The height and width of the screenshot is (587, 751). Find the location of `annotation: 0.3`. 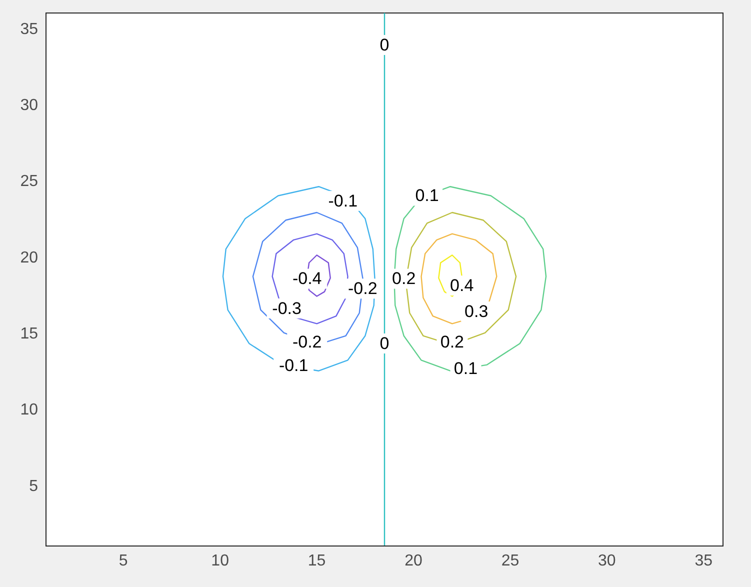

annotation: 0.3 is located at coordinates (476, 311).